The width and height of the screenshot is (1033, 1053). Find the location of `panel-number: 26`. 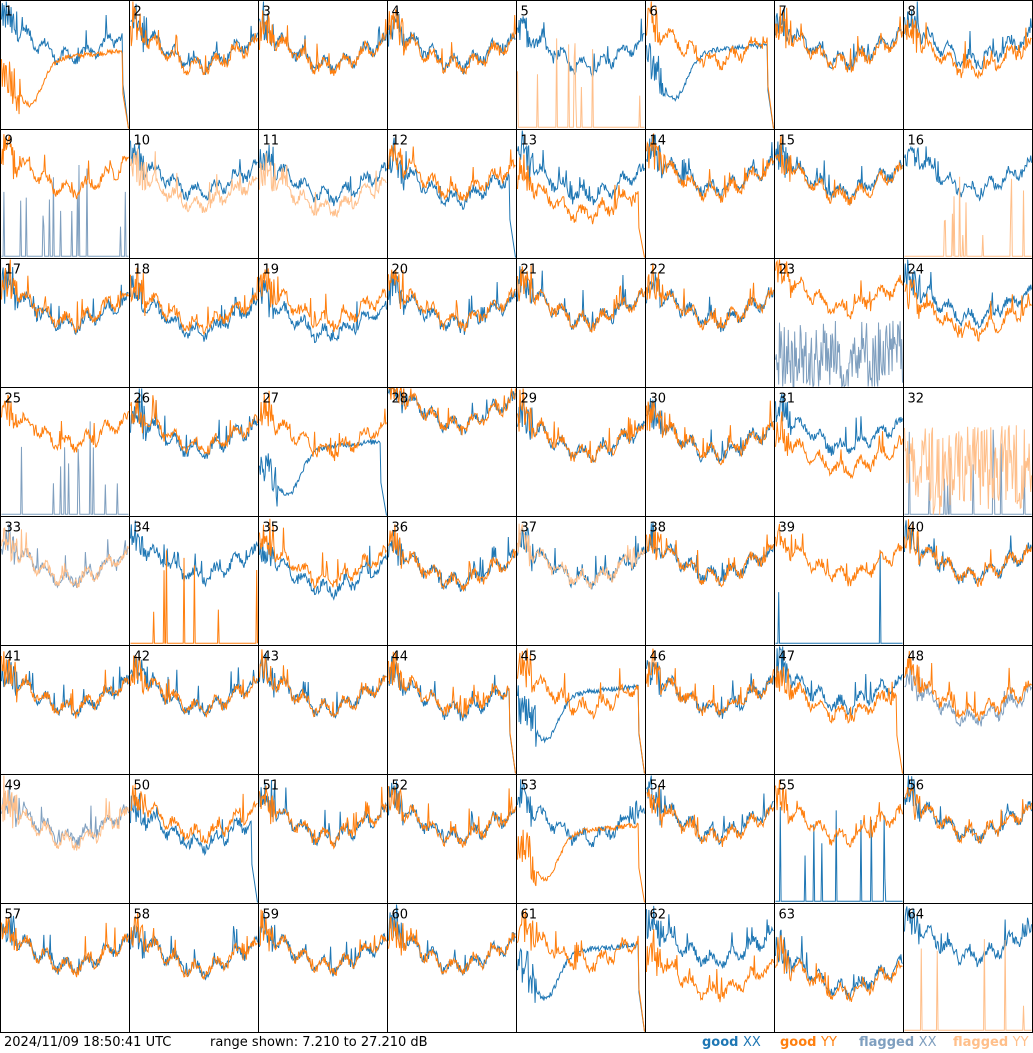

panel-number: 26 is located at coordinates (142, 399).